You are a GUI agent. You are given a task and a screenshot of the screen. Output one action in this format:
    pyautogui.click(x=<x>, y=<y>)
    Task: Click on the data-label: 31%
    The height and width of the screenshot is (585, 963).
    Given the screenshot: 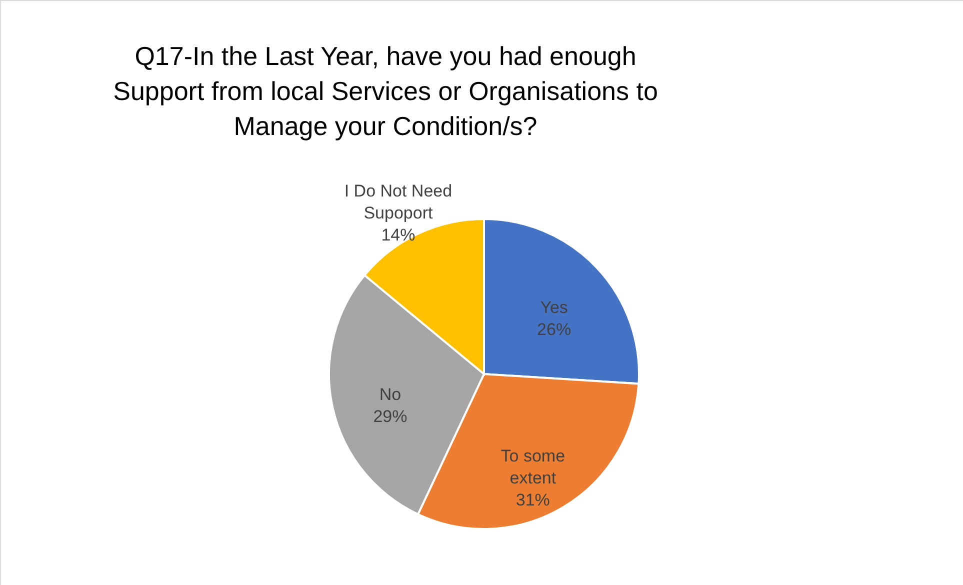 What is the action you would take?
    pyautogui.click(x=533, y=500)
    